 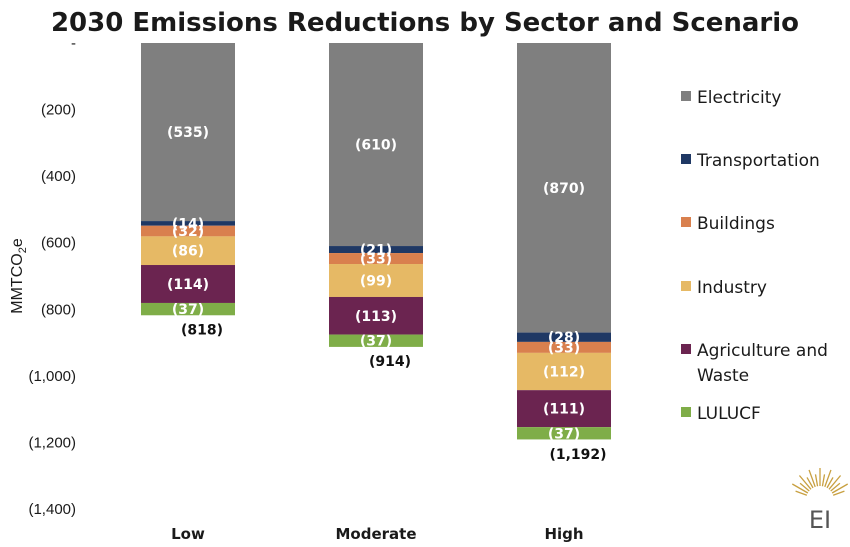 I want to click on logo-text: EI, so click(x=820, y=520).